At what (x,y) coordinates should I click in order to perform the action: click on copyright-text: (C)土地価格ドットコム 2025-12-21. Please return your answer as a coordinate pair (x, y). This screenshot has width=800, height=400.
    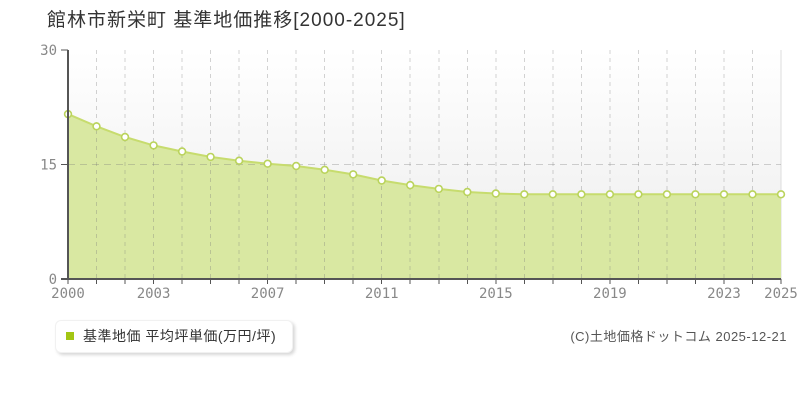
    Looking at the image, I should click on (678, 336).